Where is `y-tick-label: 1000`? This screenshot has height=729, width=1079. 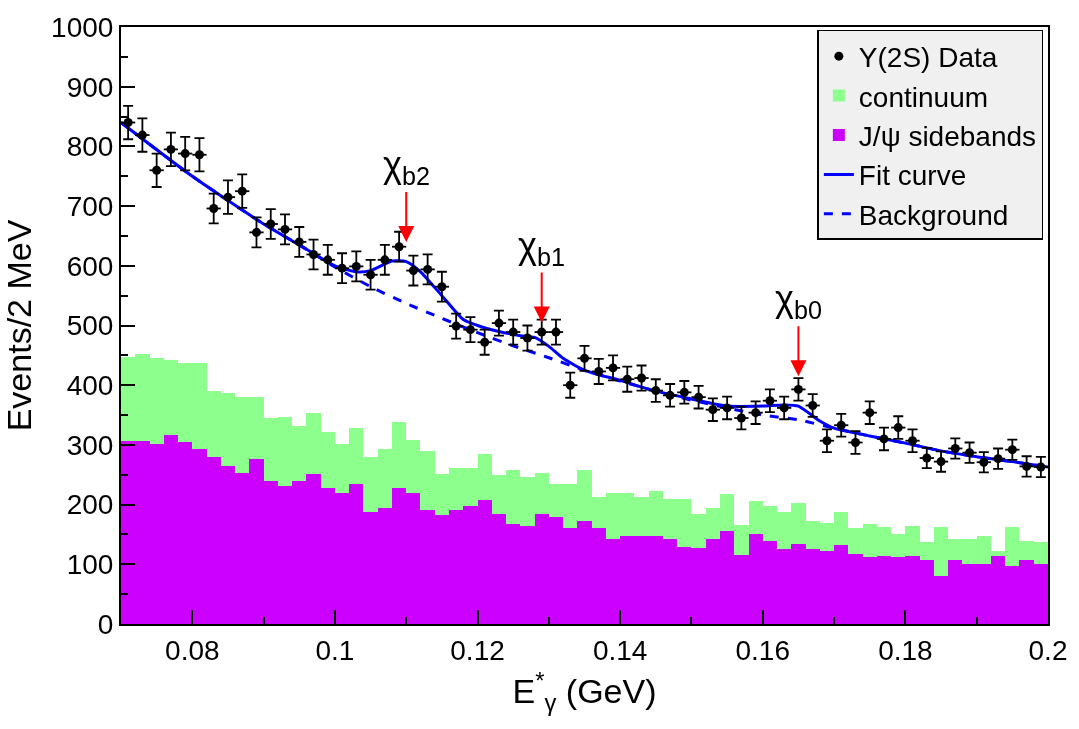
y-tick-label: 1000 is located at coordinates (82, 27).